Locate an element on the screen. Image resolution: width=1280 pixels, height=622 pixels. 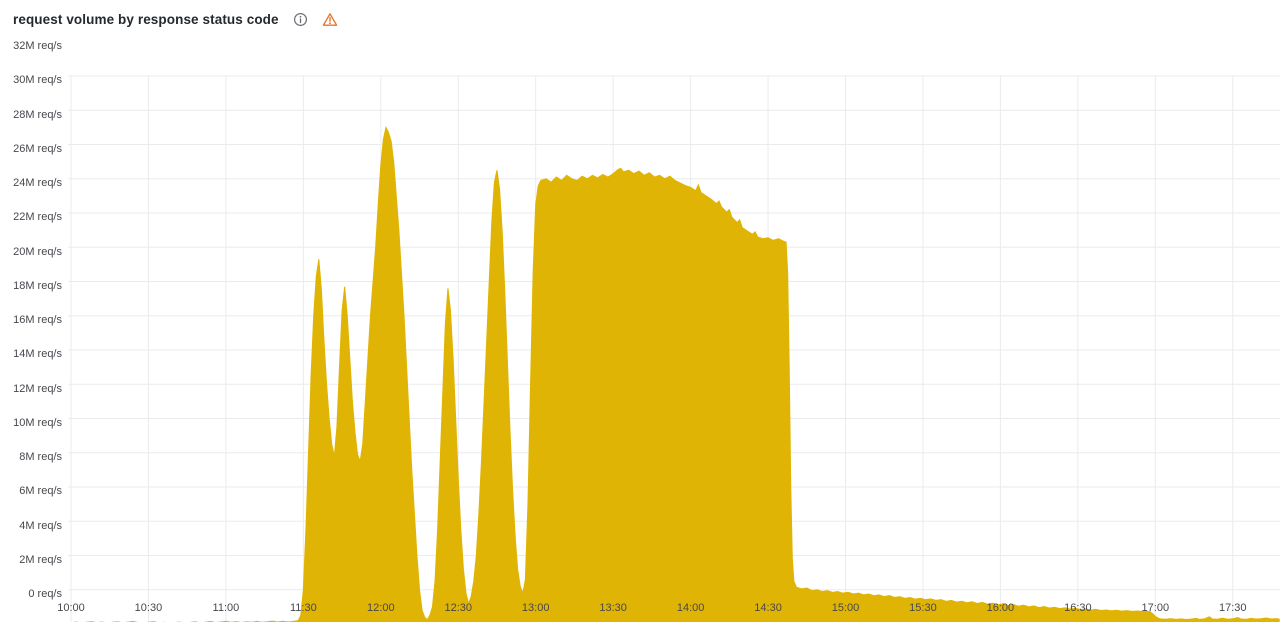
x-axis-label: 16:00 is located at coordinates (1000, 608).